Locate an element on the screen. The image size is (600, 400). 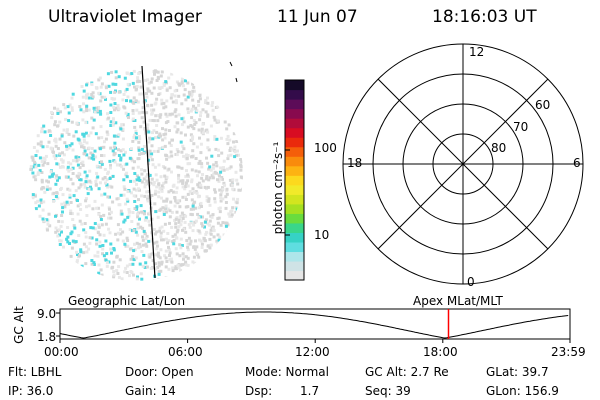
glat-label: GLat: 39.7 is located at coordinates (517, 372).